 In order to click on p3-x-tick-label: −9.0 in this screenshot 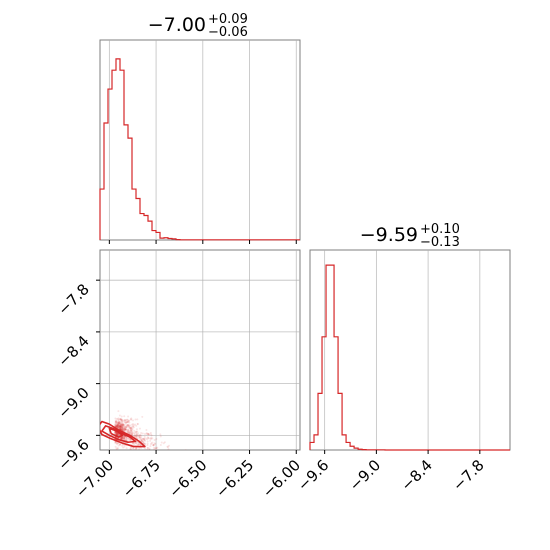, I will do `click(365, 475)`.